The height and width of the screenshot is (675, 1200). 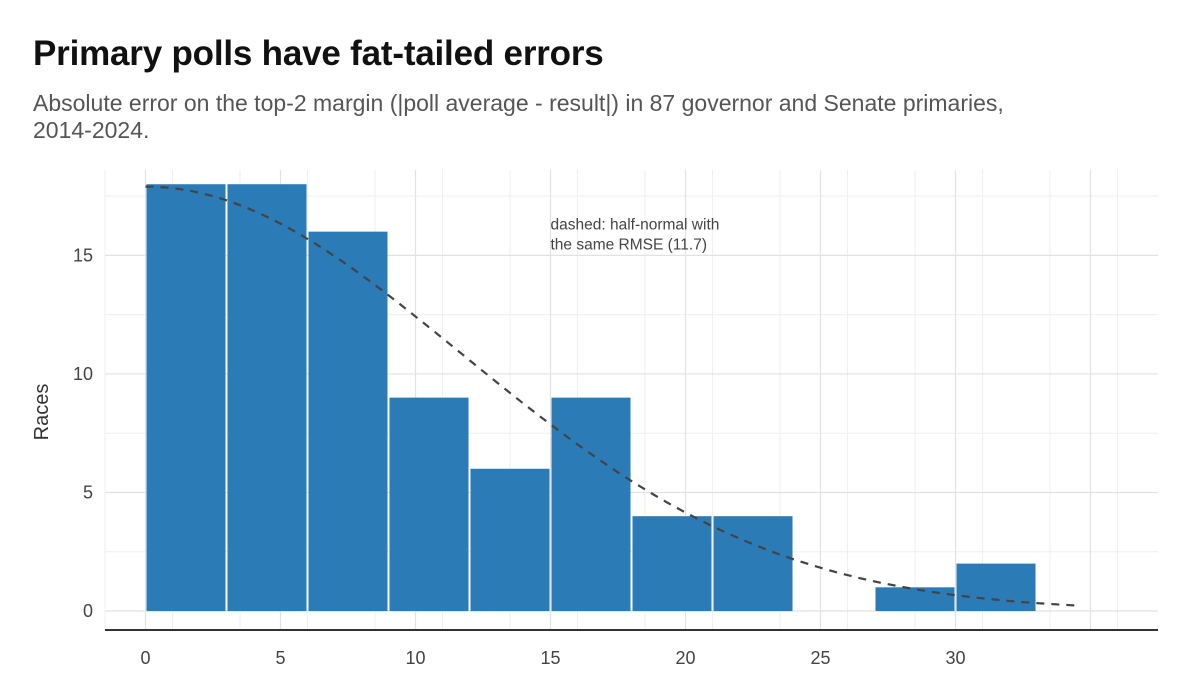 What do you see at coordinates (318, 53) in the screenshot?
I see `chart-title: Primary polls have fat-tailed errors` at bounding box center [318, 53].